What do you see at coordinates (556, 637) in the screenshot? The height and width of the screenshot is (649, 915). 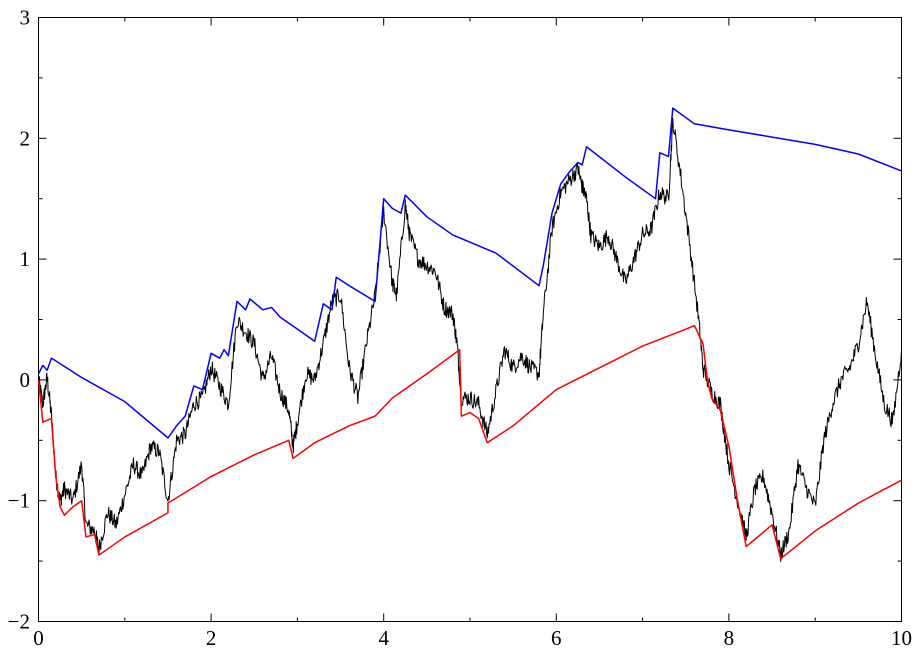 I see `x-tick-label: 6` at bounding box center [556, 637].